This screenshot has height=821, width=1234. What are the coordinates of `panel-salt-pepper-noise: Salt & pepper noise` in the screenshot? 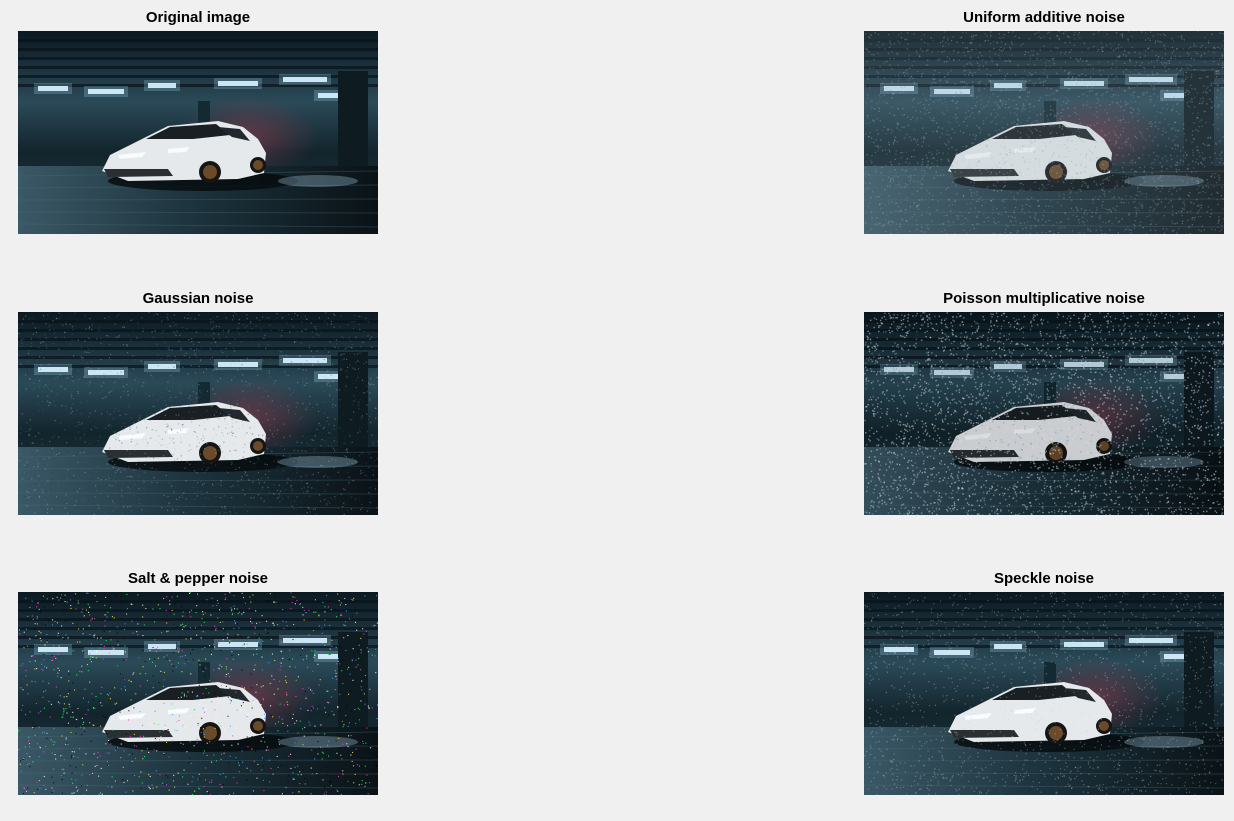 It's located at (198, 683).